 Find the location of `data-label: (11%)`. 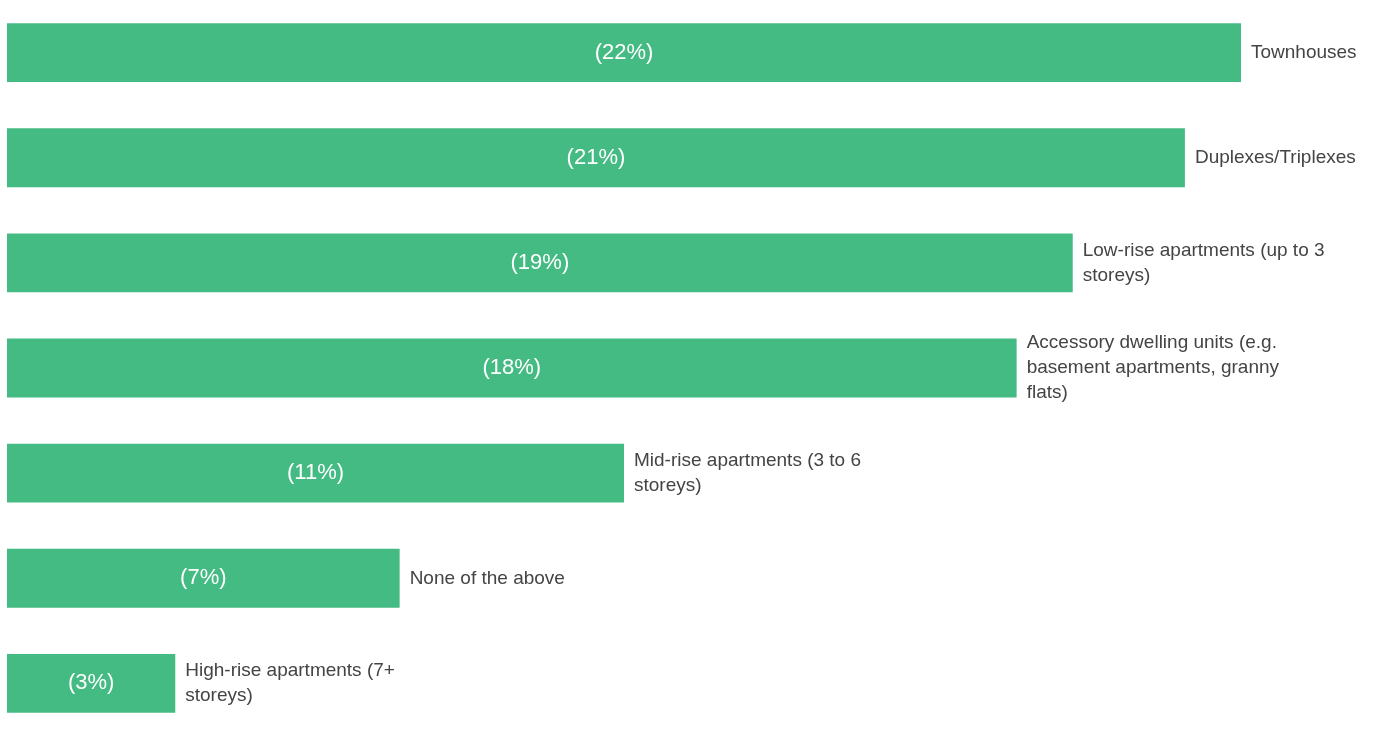

data-label: (11%) is located at coordinates (315, 472).